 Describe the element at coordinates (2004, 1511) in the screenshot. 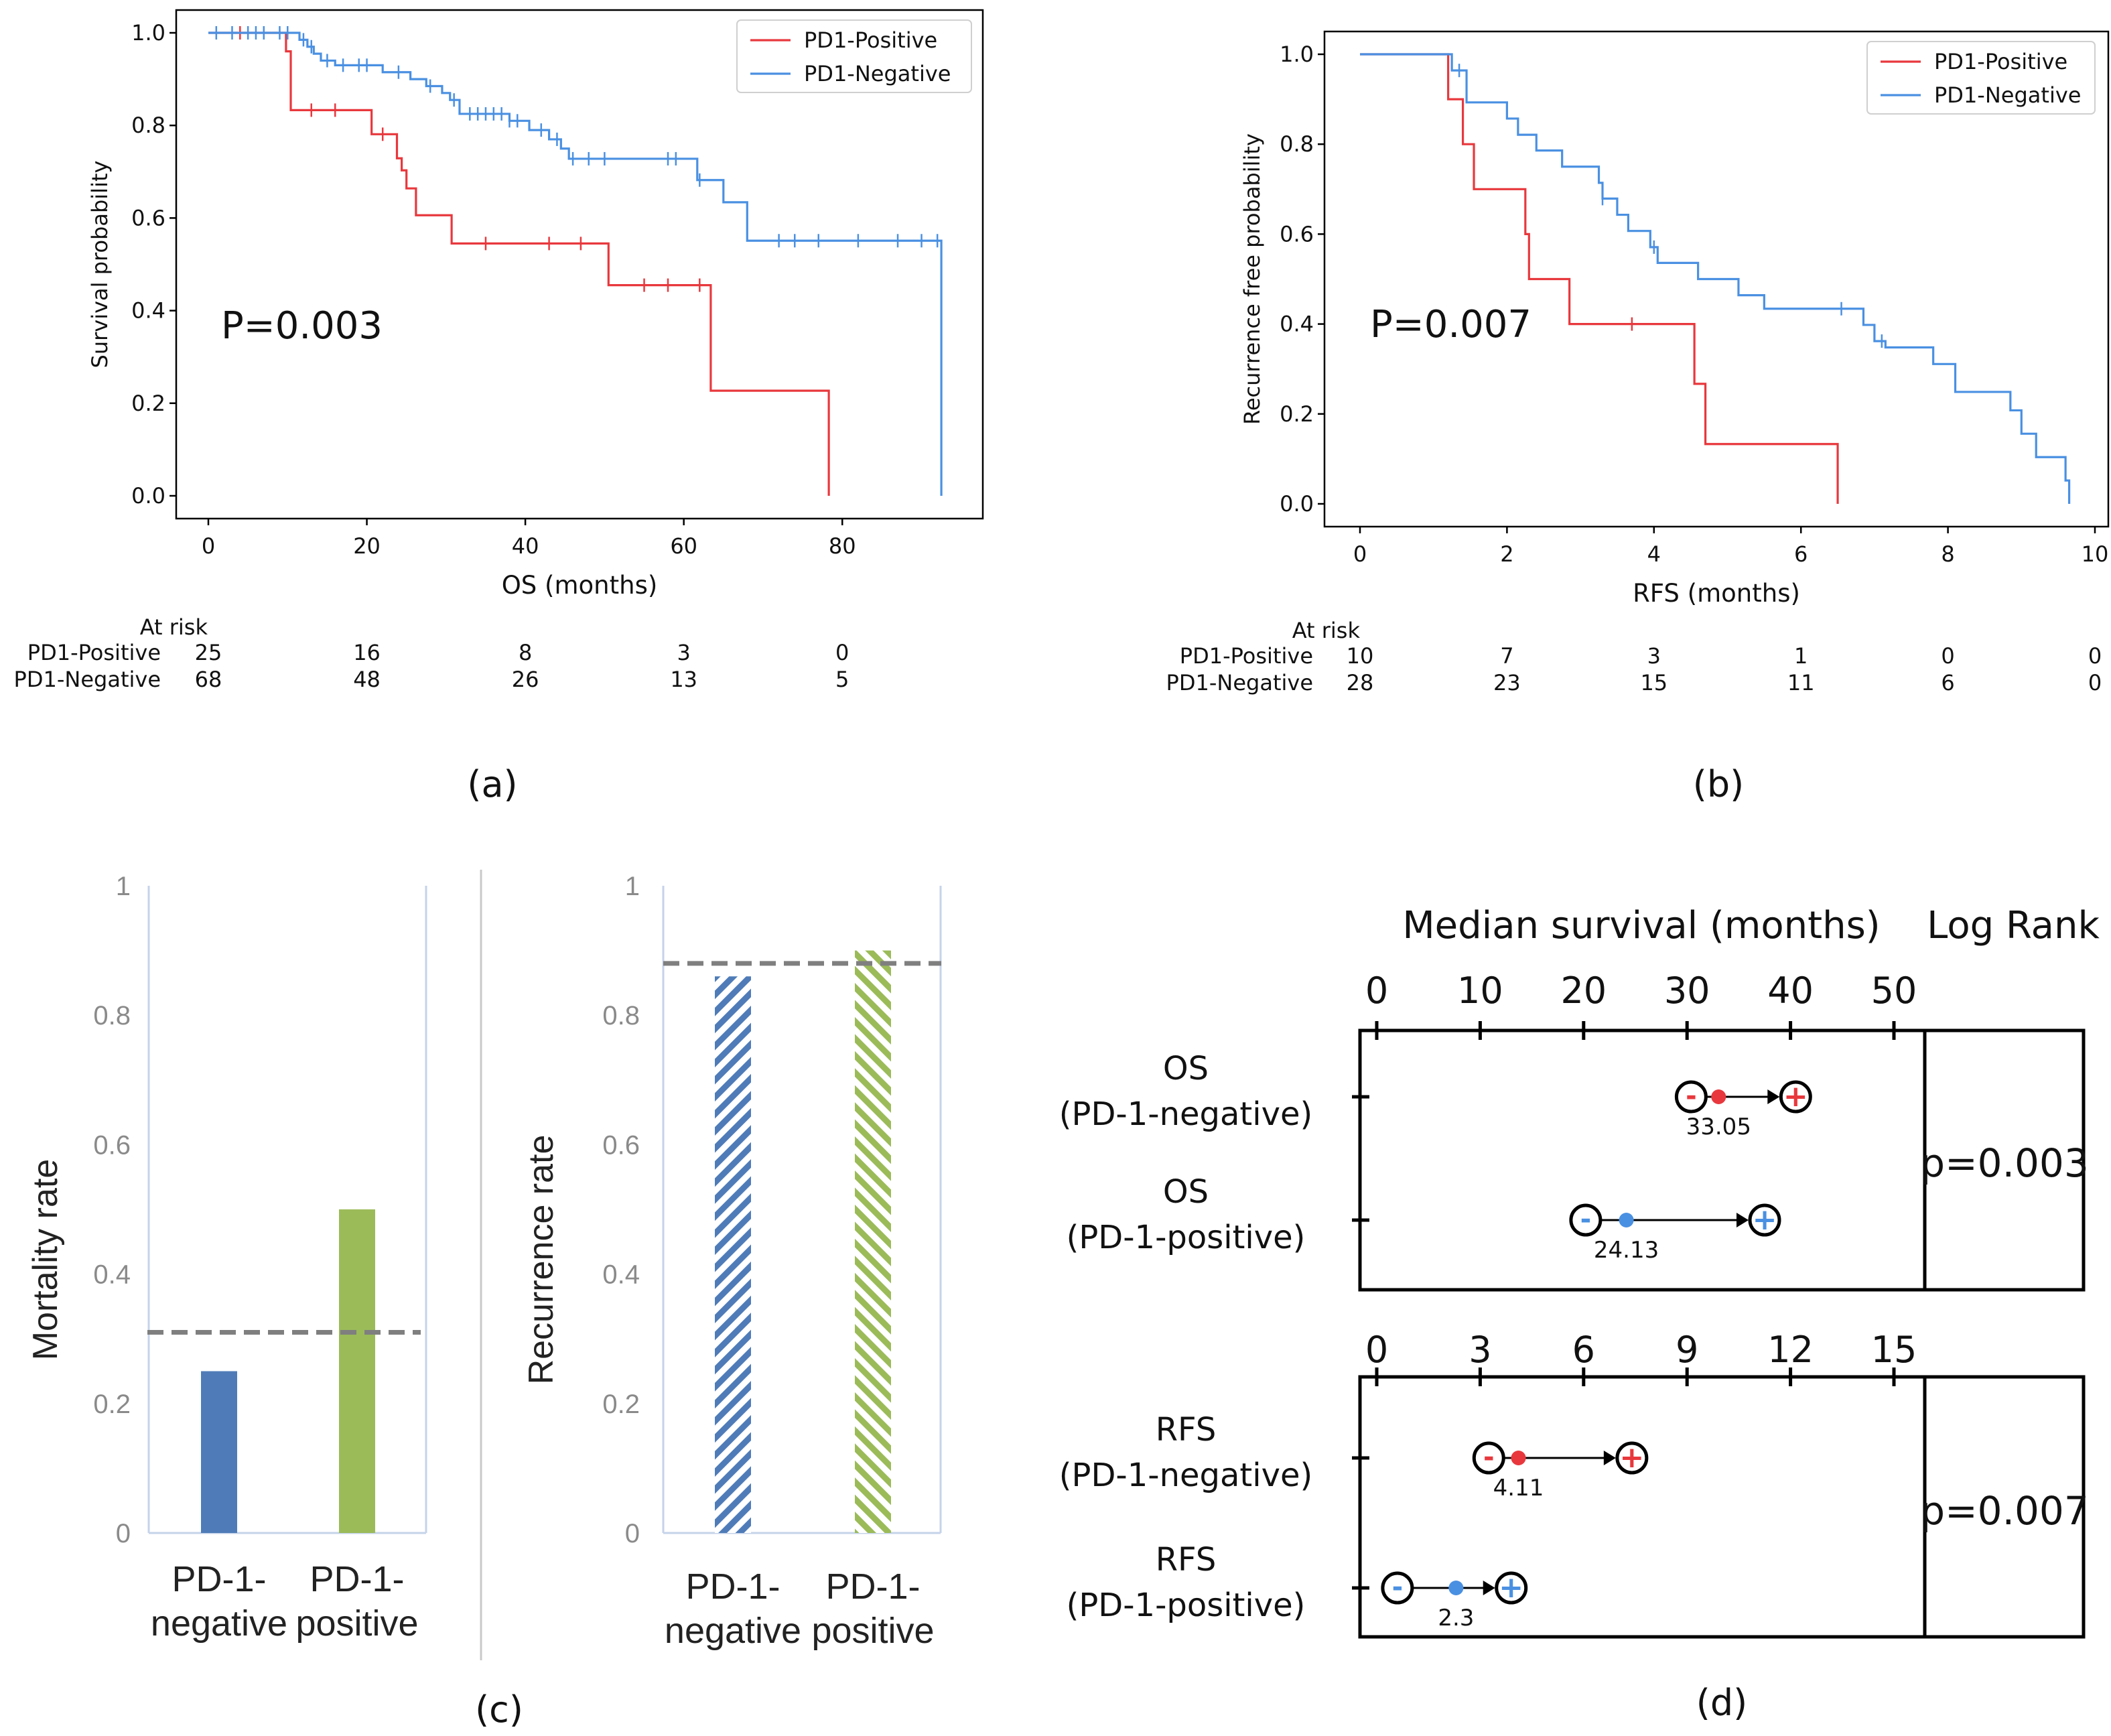

I see `log-rank-p-value: p=0.007` at that location.